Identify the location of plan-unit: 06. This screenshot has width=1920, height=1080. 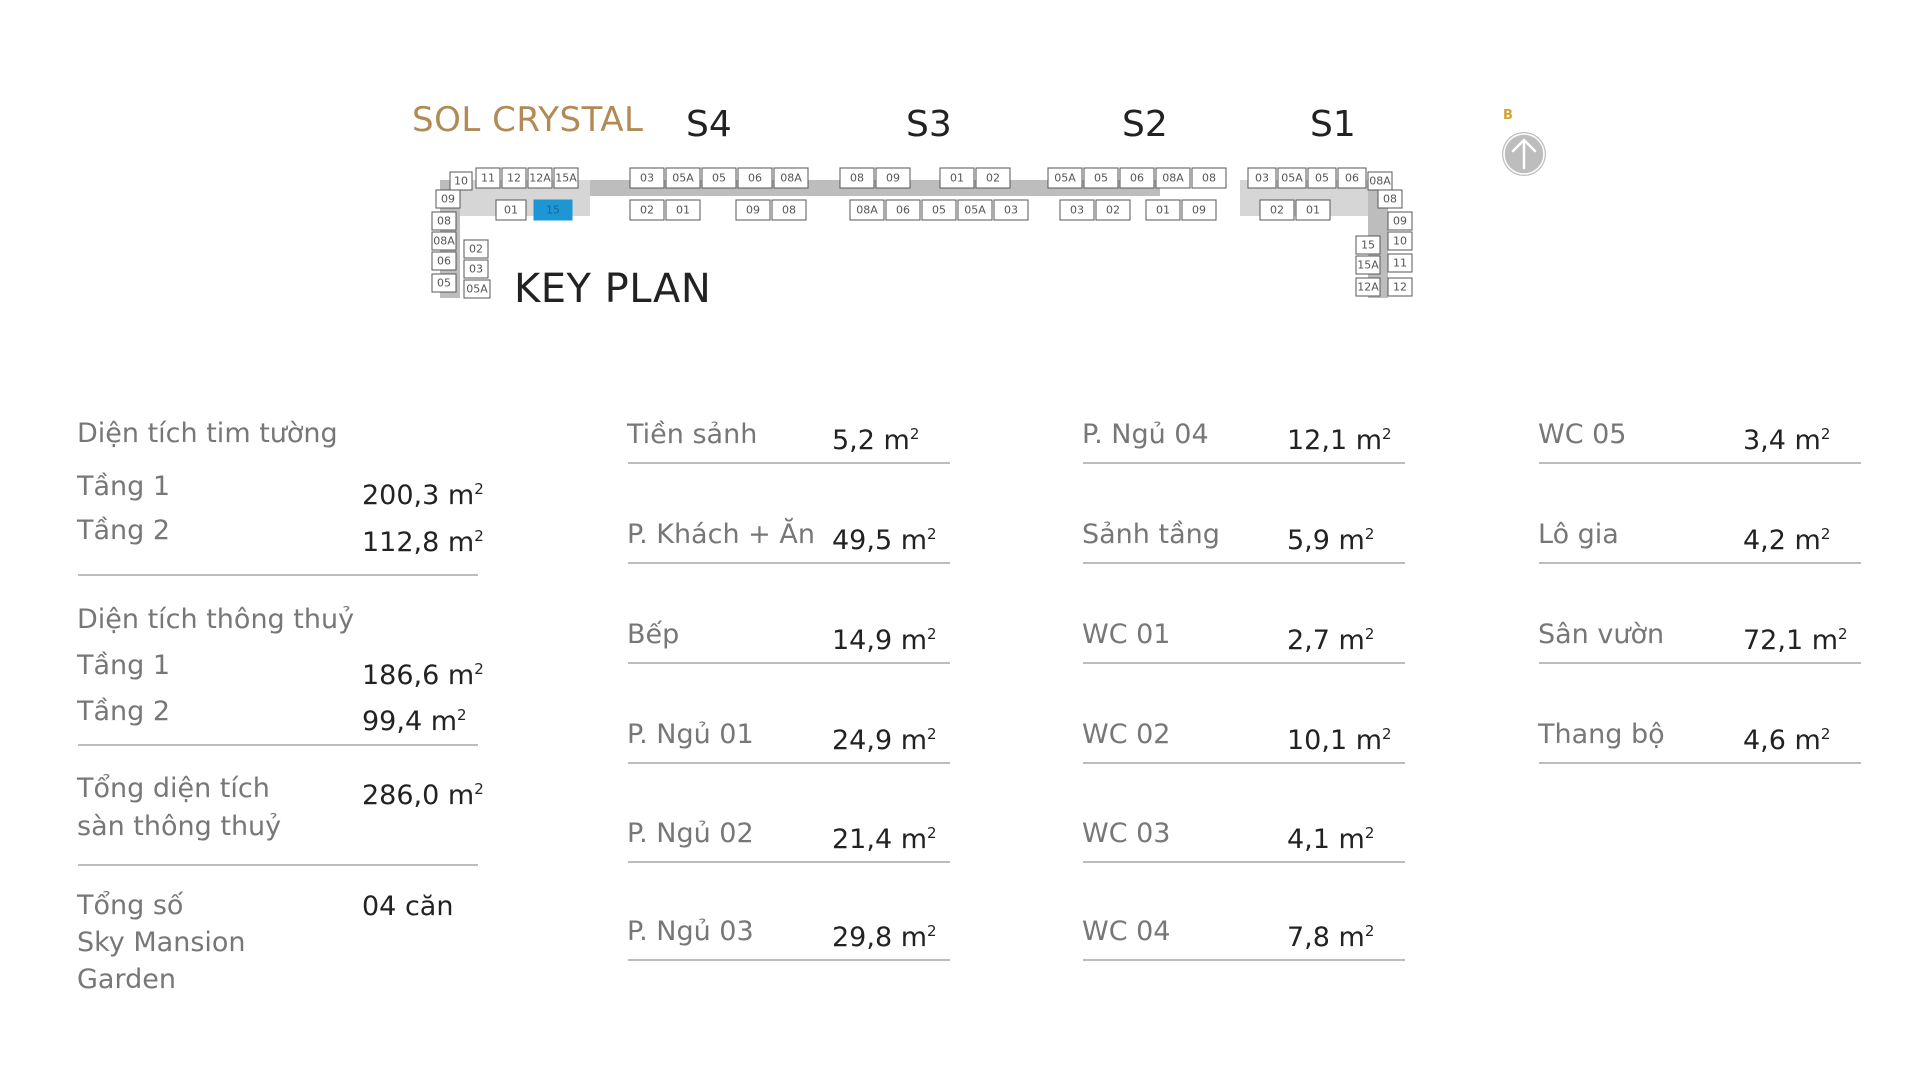
(1352, 178).